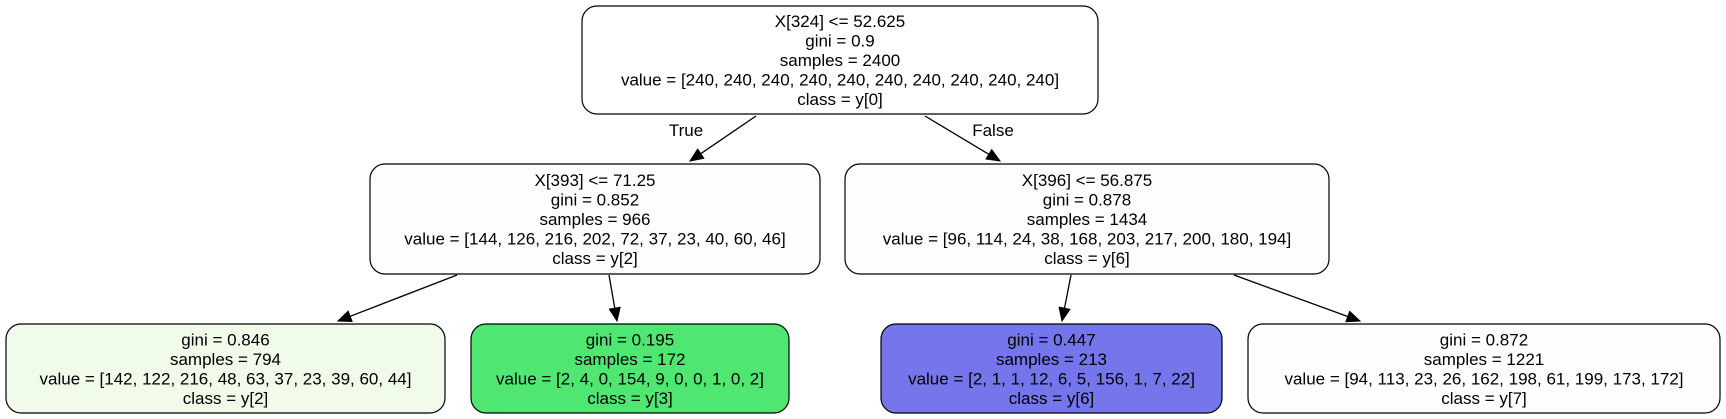 This screenshot has height=419, width=1726. What do you see at coordinates (1087, 180) in the screenshot?
I see `node-text-x: X[396] <= 56.875` at bounding box center [1087, 180].